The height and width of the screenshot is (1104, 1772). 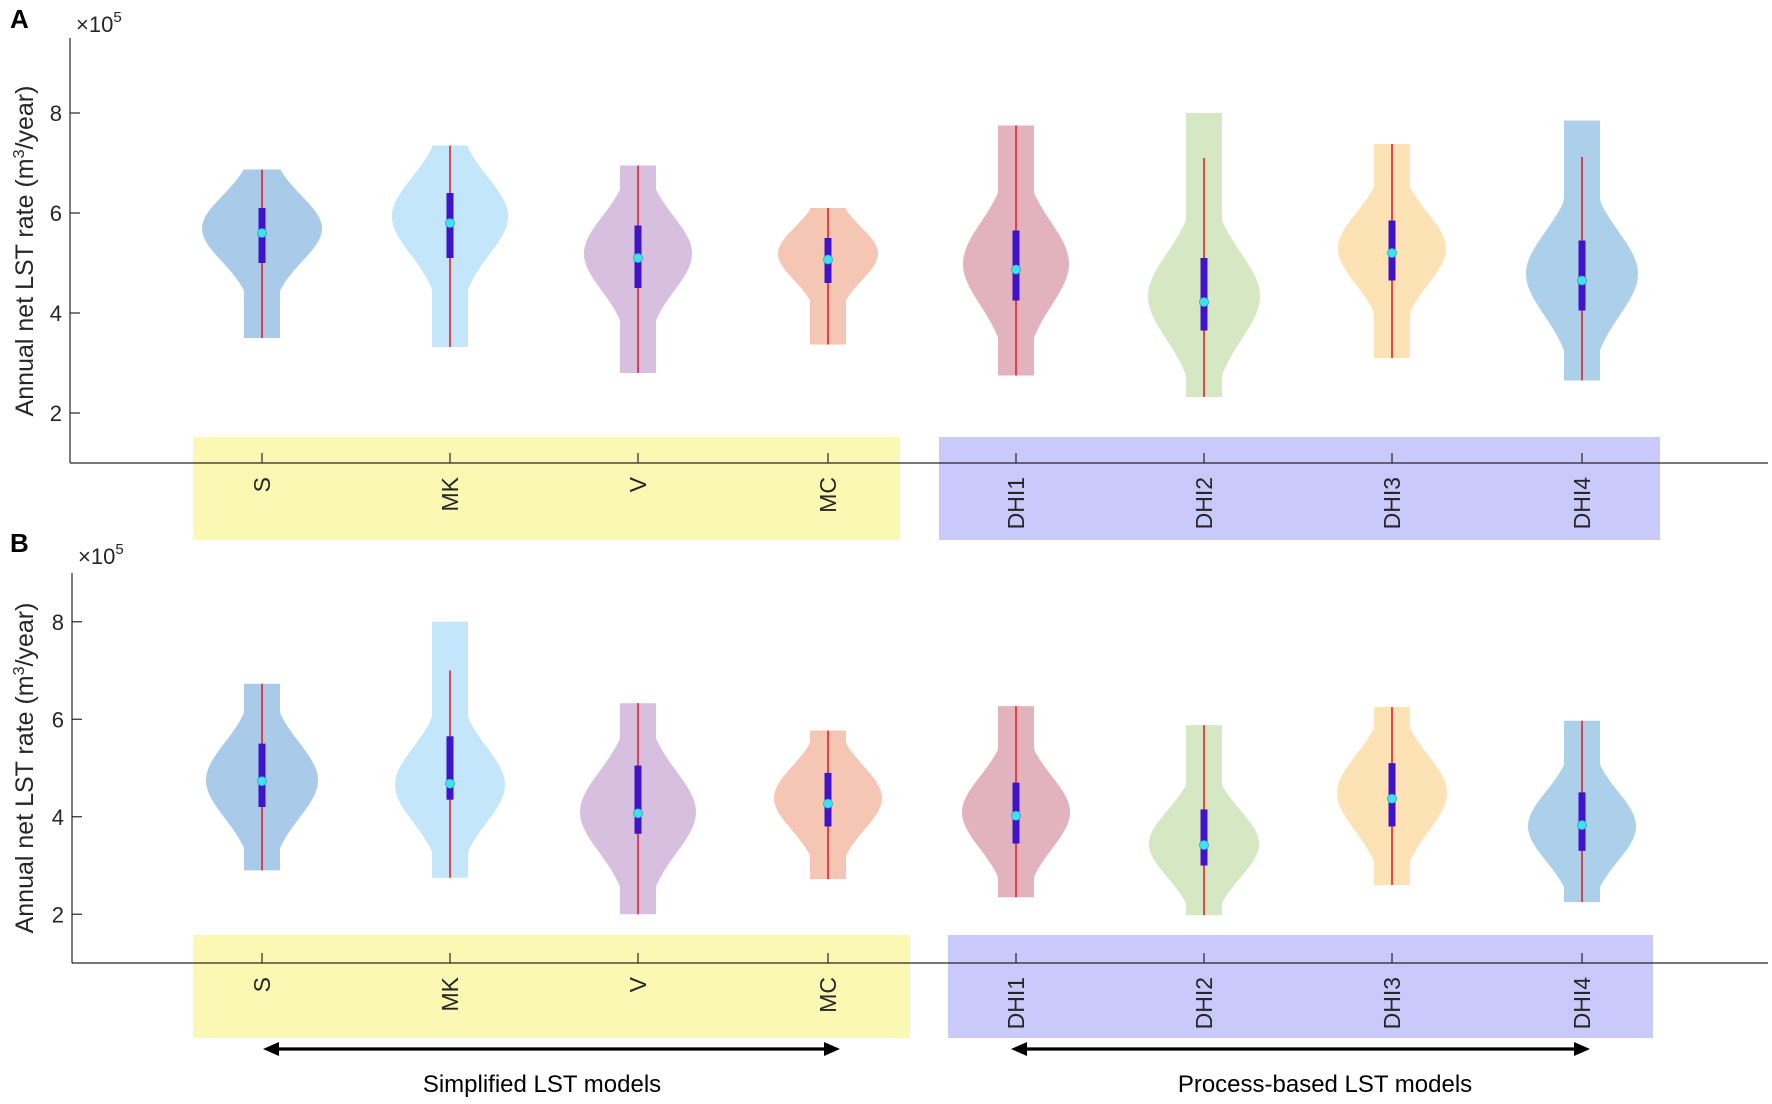 I want to click on panel-letter: A, so click(x=19, y=19).